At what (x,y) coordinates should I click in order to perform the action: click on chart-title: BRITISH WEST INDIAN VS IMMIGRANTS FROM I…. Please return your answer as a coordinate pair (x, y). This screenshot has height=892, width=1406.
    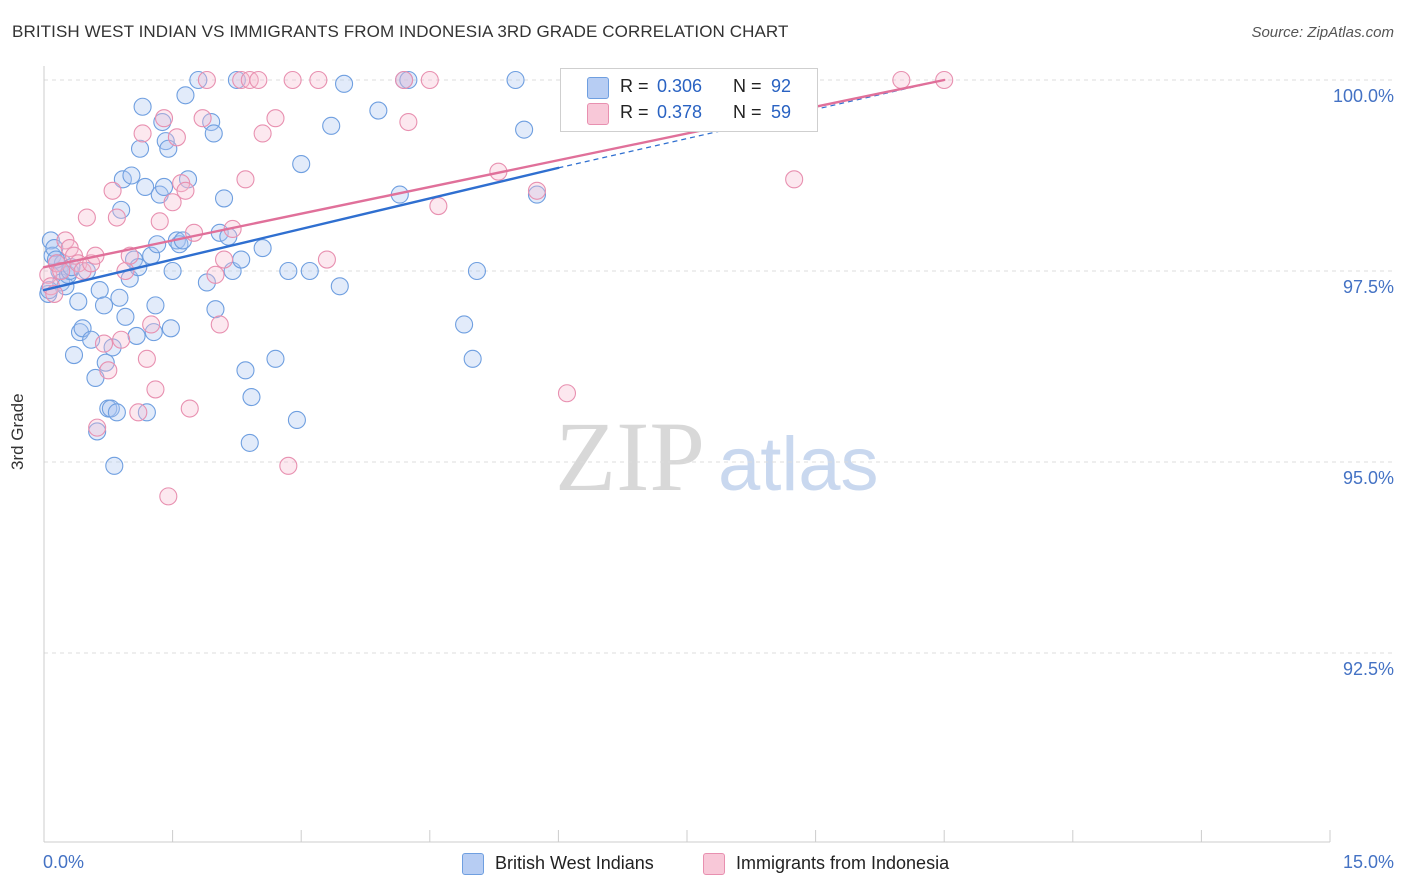
    Looking at the image, I should click on (400, 31).